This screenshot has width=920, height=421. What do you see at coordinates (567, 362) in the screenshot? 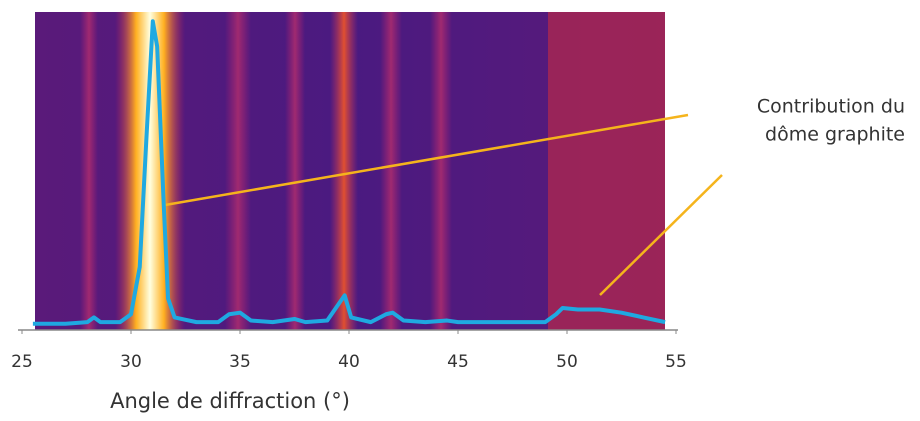
I see `x-tick-label: 50` at bounding box center [567, 362].